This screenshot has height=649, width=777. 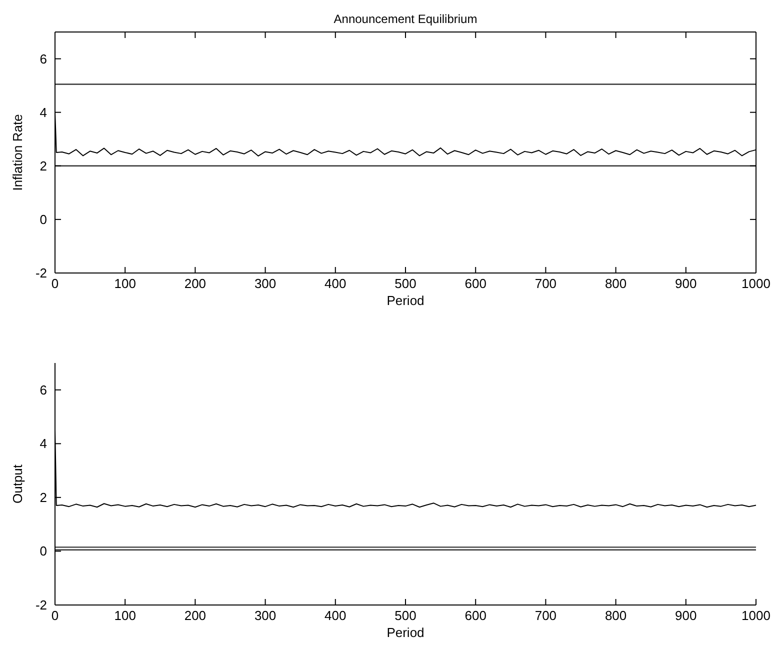 I want to click on chart-title: Announcement Equilibrium, so click(x=406, y=19).